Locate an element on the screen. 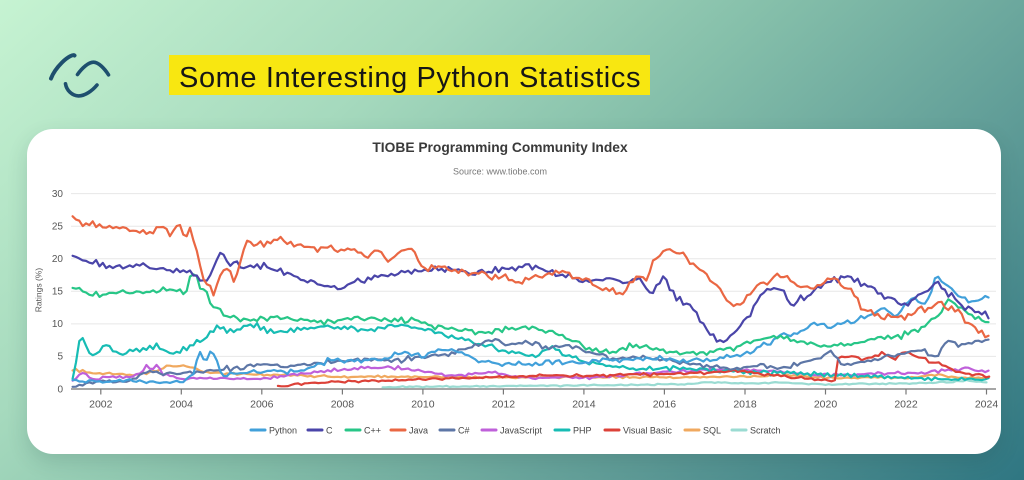  svg-text: 2024 is located at coordinates (987, 405).